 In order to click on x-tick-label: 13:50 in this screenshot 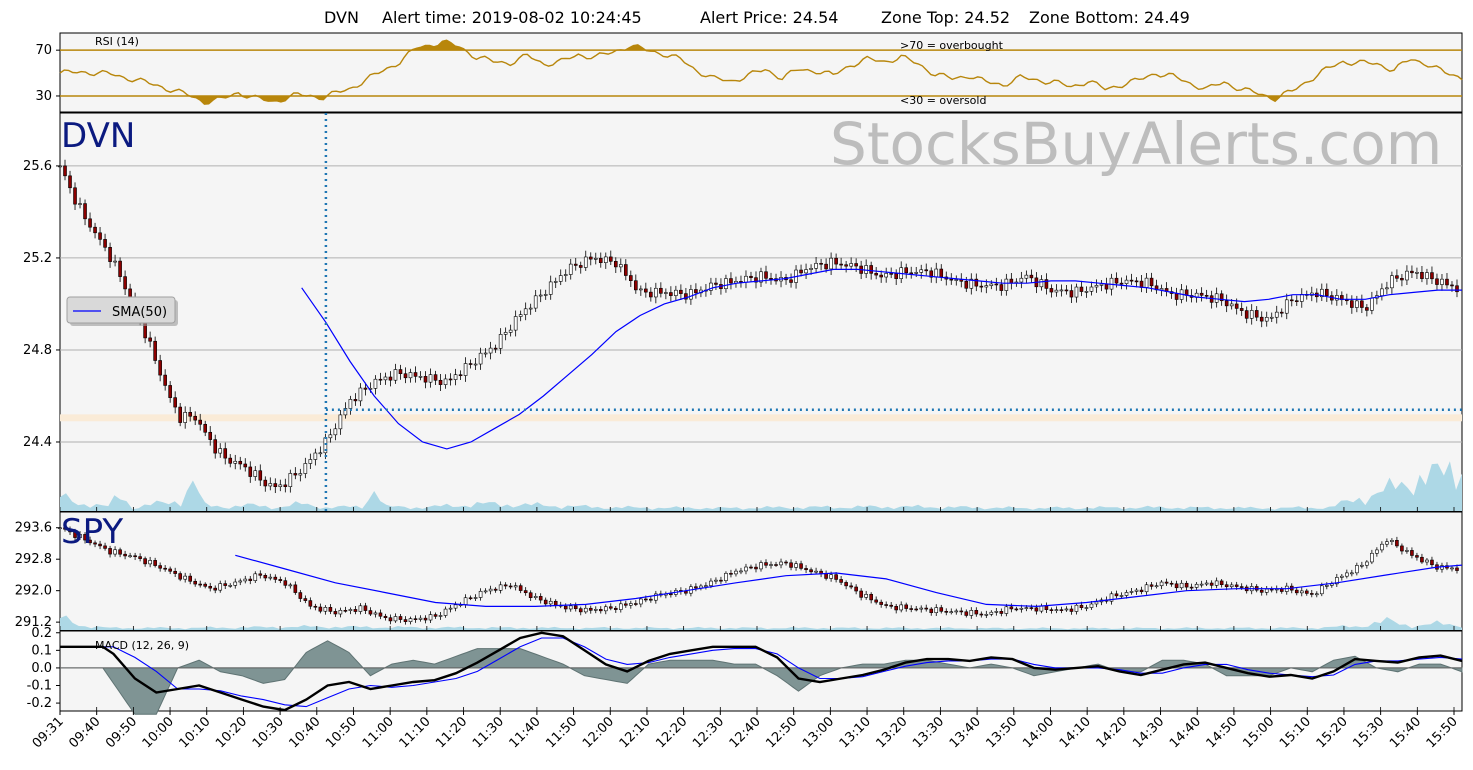, I will do `click(1002, 732)`.